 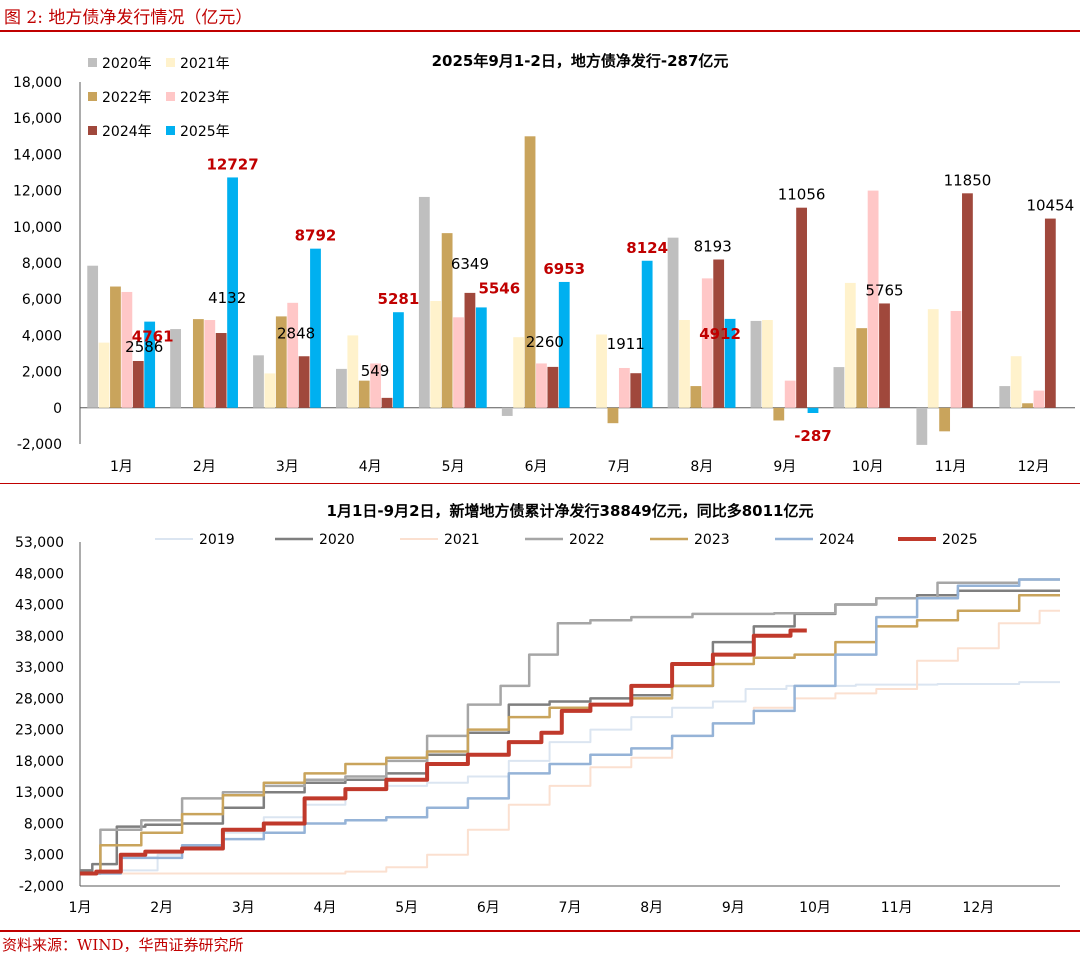 I want to click on legend-label: 2025年, so click(x=205, y=132).